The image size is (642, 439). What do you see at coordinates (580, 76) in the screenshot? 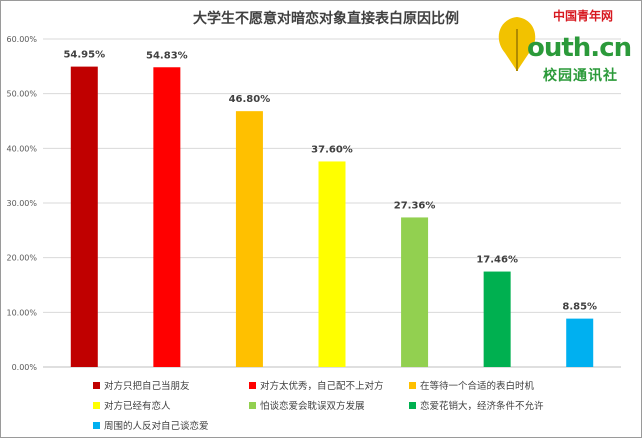
I see `logo-brand-sub: 校园通讯社` at bounding box center [580, 76].